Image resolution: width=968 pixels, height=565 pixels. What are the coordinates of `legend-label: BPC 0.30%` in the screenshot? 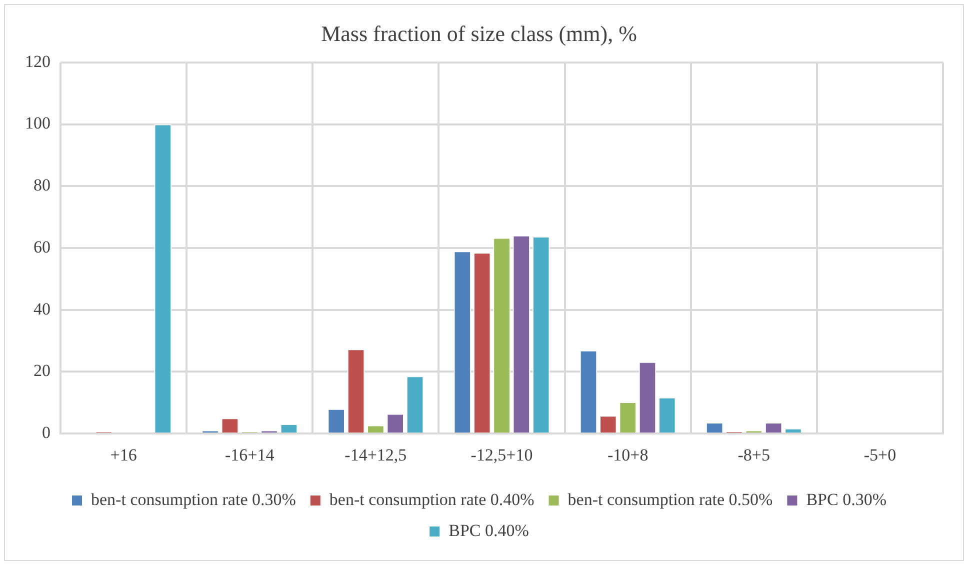 It's located at (846, 499).